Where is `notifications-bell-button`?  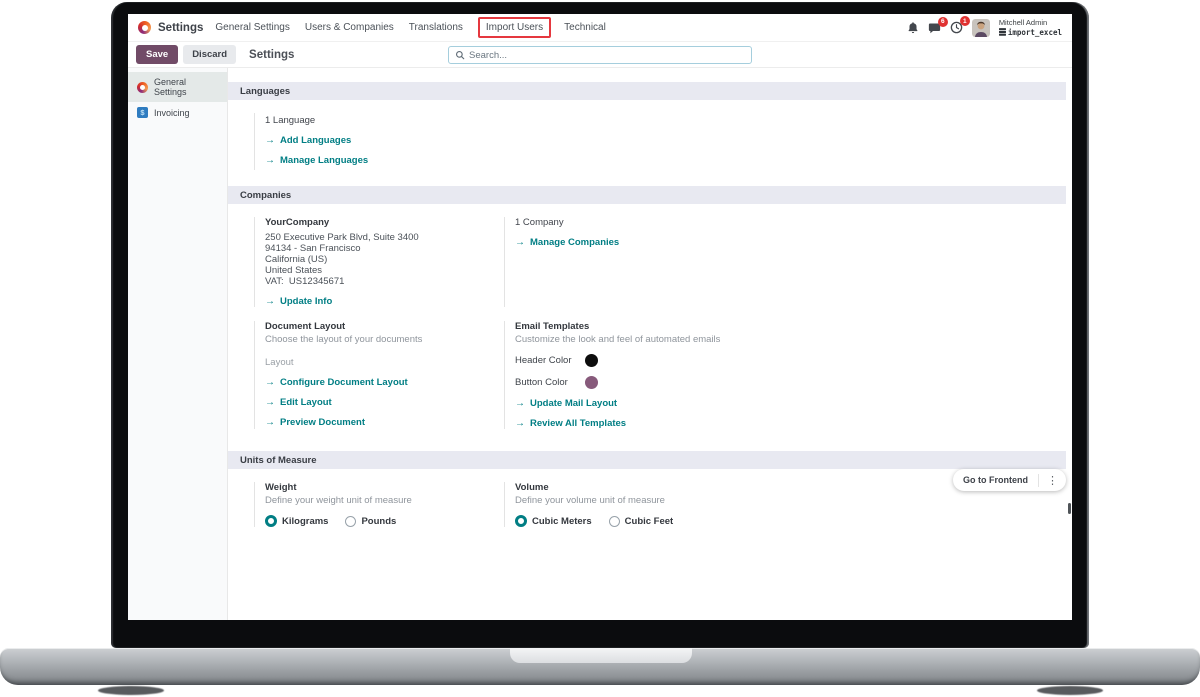 notifications-bell-button is located at coordinates (913, 27).